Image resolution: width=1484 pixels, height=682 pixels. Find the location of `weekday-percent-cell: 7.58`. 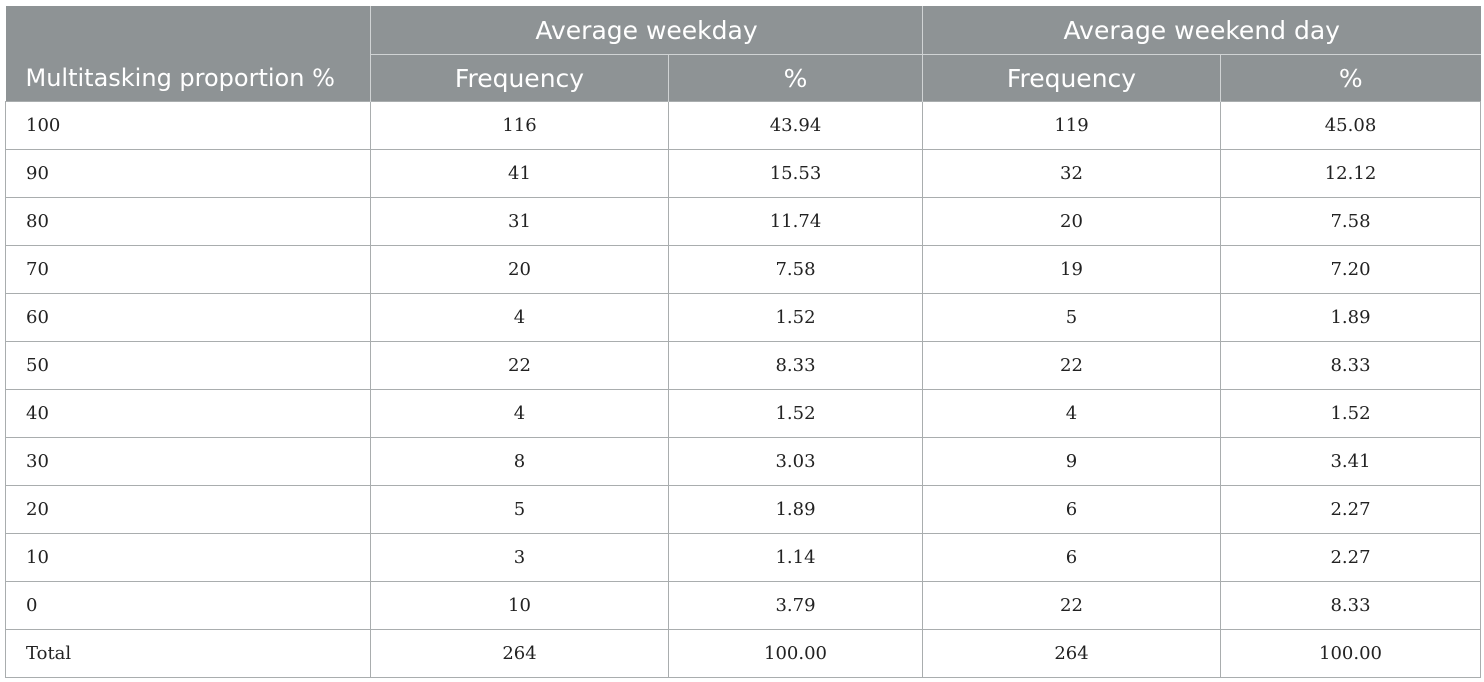

weekday-percent-cell: 7.58 is located at coordinates (795, 269).